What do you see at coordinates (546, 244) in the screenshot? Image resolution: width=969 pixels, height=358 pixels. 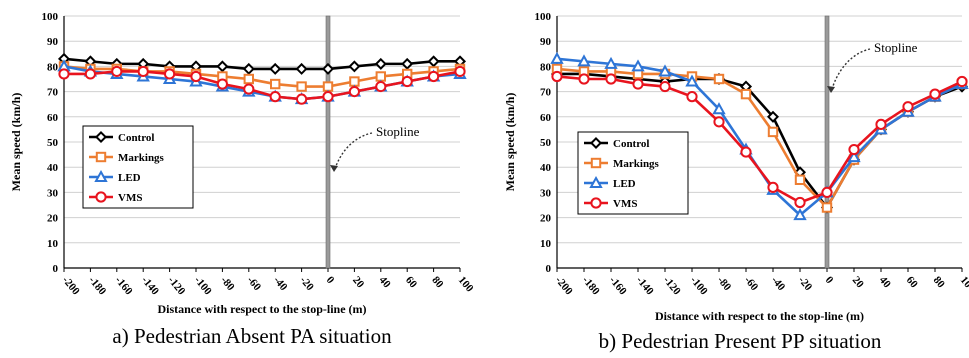 I see `y-tick-label: 10` at bounding box center [546, 244].